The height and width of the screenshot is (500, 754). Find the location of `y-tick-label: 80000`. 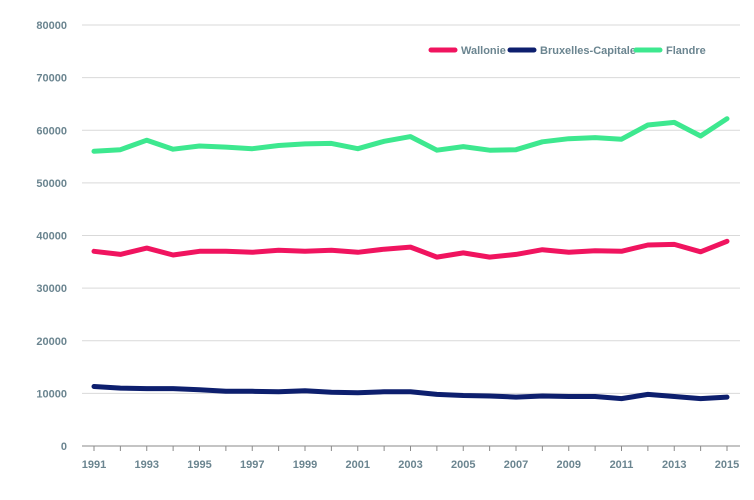

y-tick-label: 80000 is located at coordinates (51, 26).